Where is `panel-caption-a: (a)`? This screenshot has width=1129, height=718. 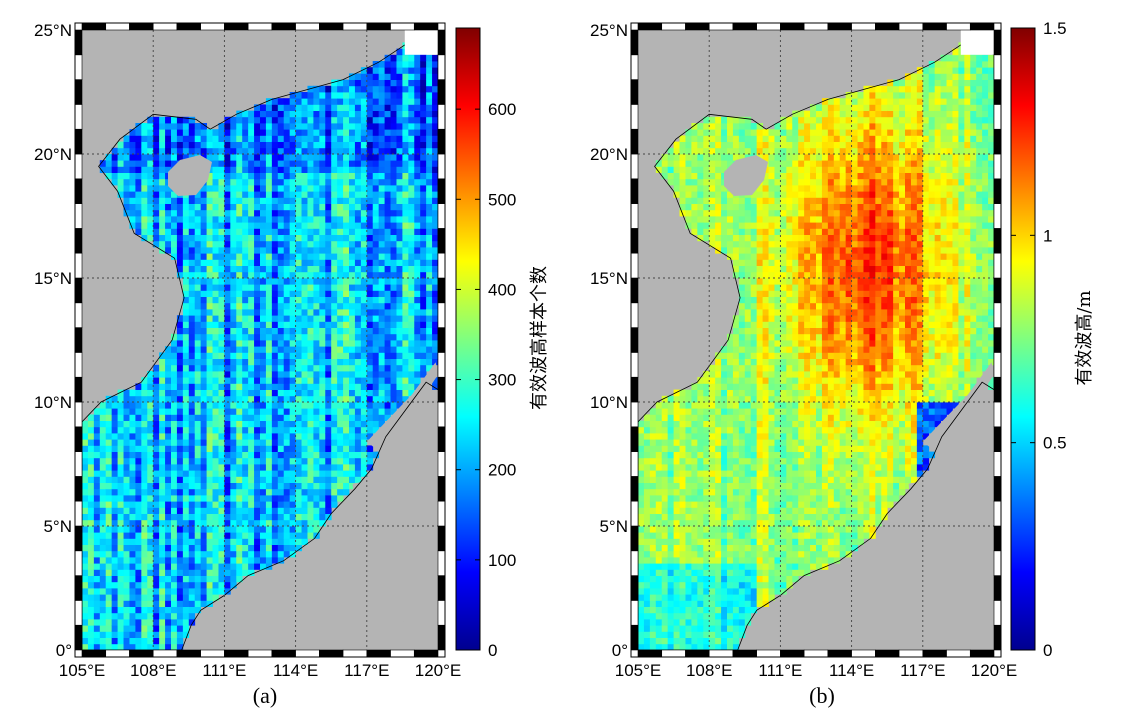 panel-caption-a: (a) is located at coordinates (265, 695).